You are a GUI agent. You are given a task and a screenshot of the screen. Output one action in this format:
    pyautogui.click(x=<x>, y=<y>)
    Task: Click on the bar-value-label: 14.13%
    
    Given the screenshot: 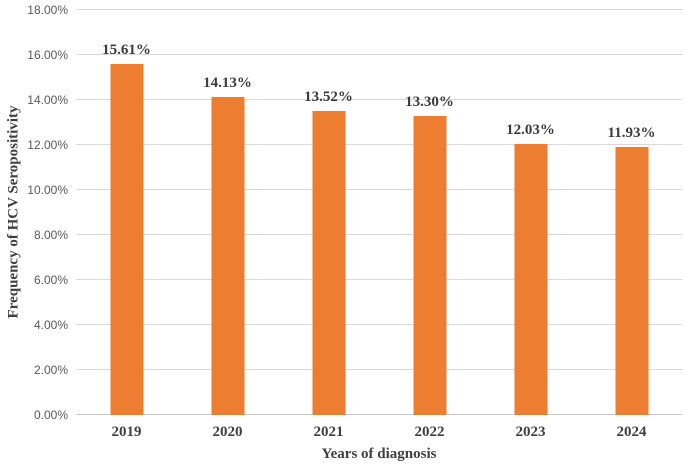 What is the action you would take?
    pyautogui.click(x=227, y=83)
    